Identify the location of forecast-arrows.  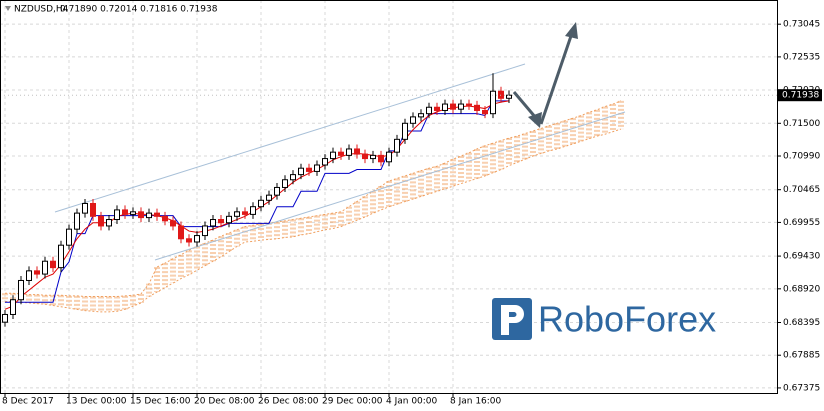
(545, 75).